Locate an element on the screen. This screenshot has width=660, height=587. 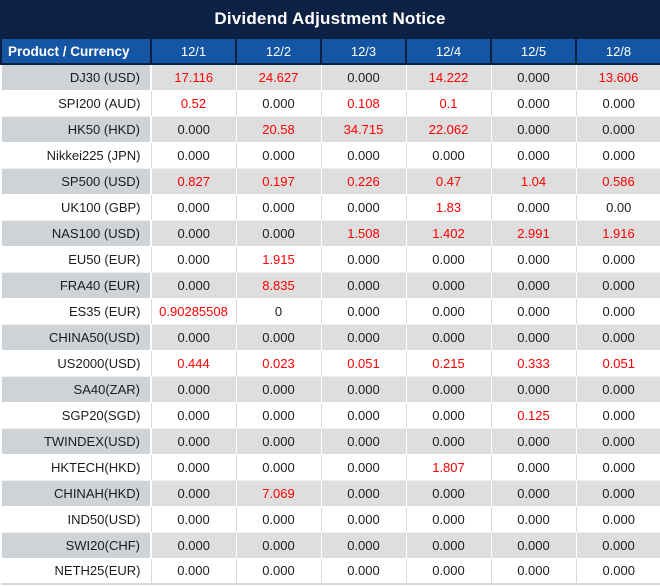
value-cell: 1.04 is located at coordinates (533, 181).